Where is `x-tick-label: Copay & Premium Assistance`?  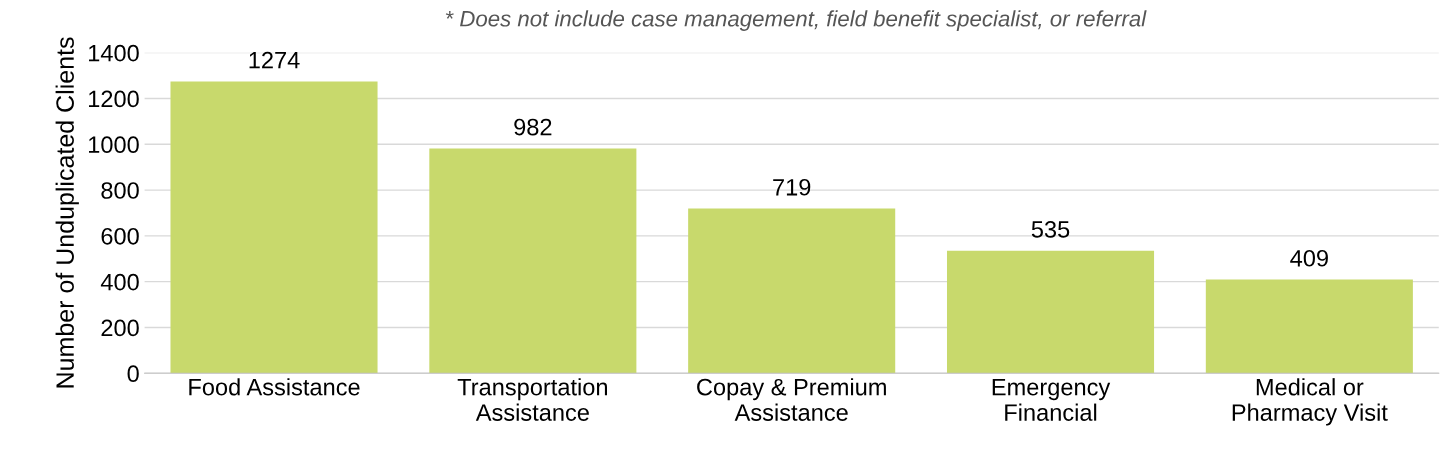
x-tick-label: Copay & Premium Assistance is located at coordinates (791, 399).